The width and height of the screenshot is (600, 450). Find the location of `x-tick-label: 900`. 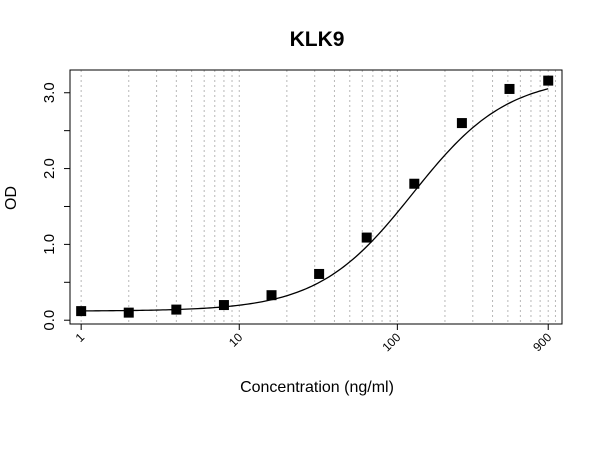

x-tick-label: 900 is located at coordinates (542, 342).